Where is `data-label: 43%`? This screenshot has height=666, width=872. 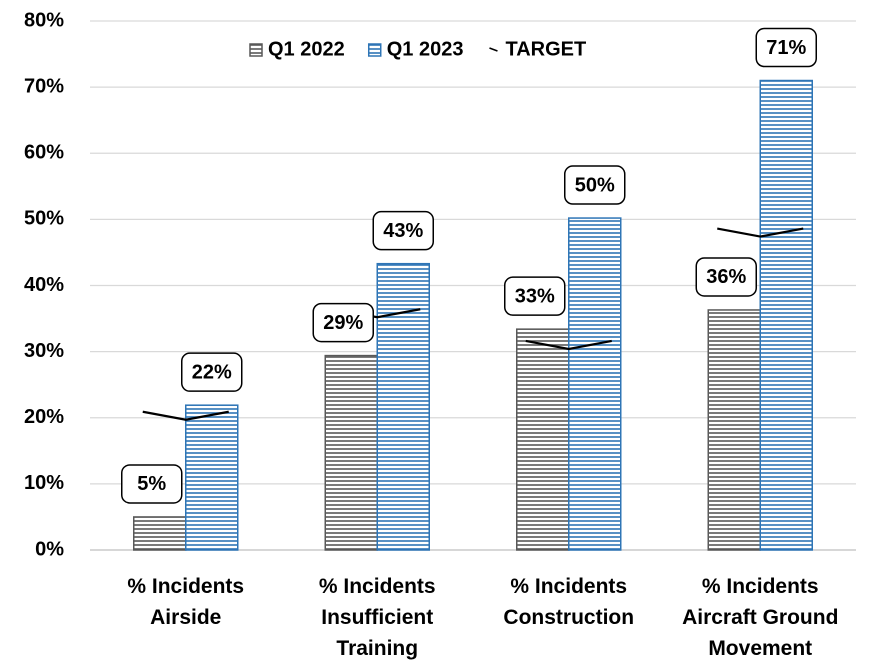 data-label: 43% is located at coordinates (403, 231).